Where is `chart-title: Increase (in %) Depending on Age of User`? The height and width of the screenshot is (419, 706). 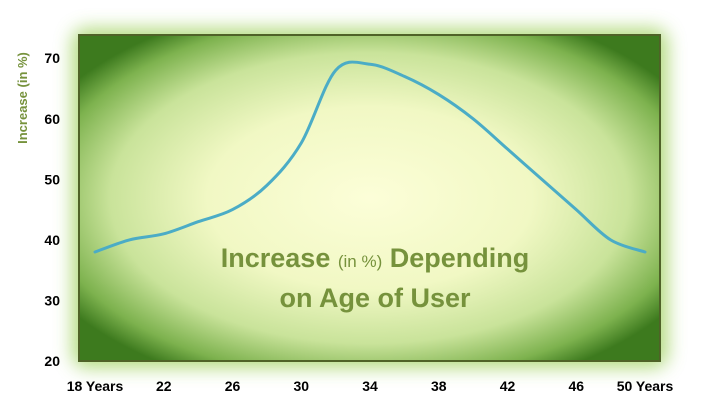 chart-title: Increase (in %) Depending on Age of User is located at coordinates (375, 278).